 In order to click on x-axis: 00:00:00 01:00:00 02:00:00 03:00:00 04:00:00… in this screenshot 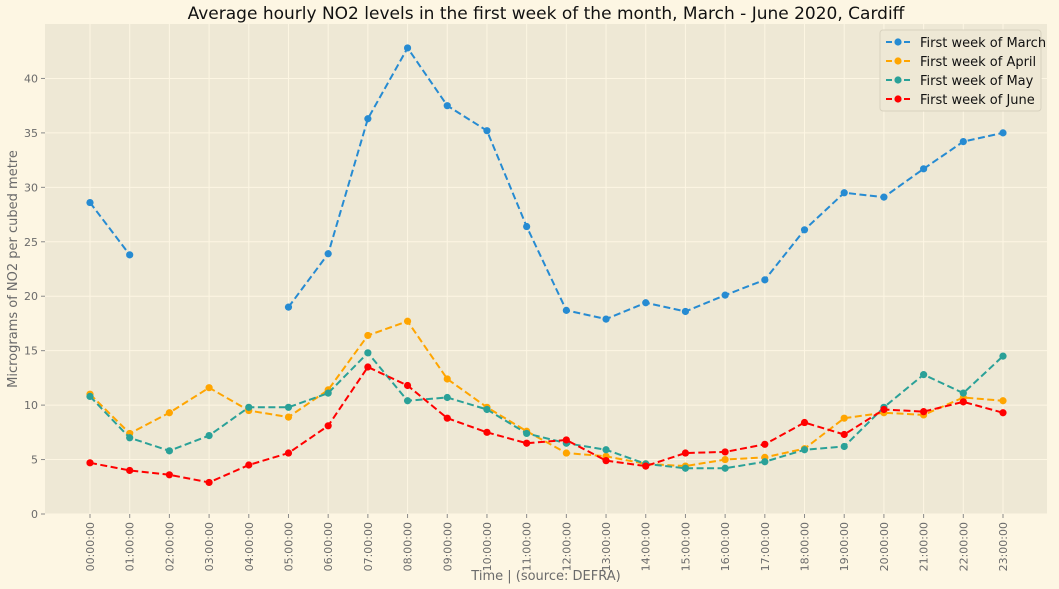, I will do `click(547, 542)`.